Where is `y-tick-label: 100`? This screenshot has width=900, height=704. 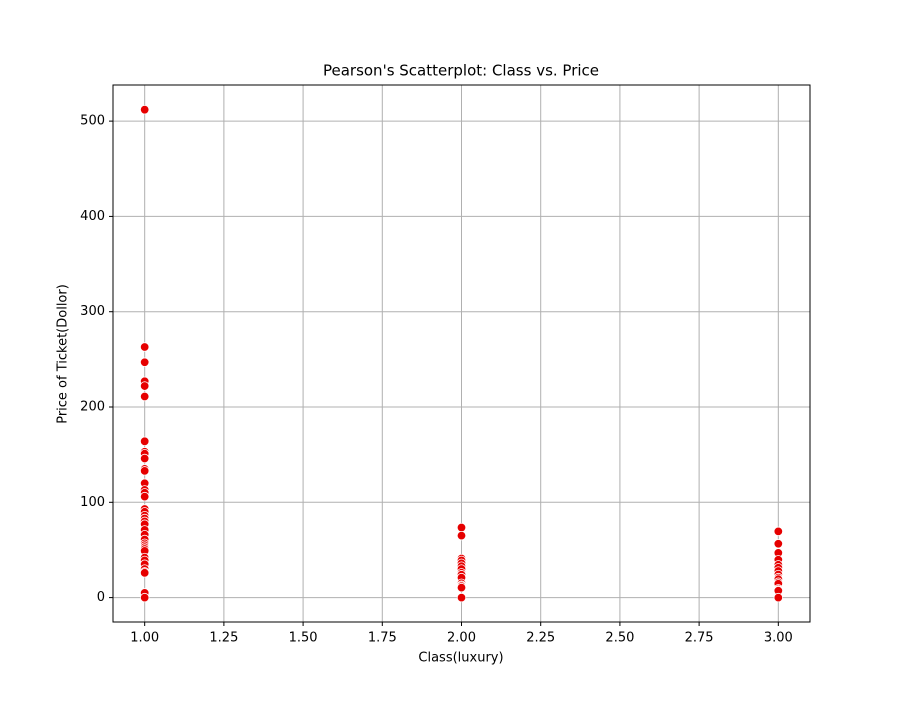
y-tick-label: 100 is located at coordinates (92, 502).